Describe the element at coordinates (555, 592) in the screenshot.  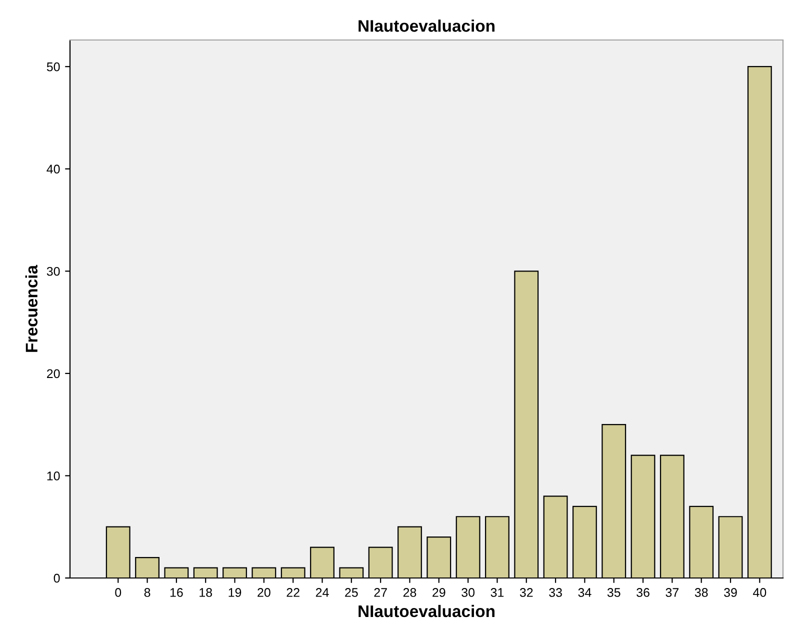
I see `x-tick-label: 33` at that location.